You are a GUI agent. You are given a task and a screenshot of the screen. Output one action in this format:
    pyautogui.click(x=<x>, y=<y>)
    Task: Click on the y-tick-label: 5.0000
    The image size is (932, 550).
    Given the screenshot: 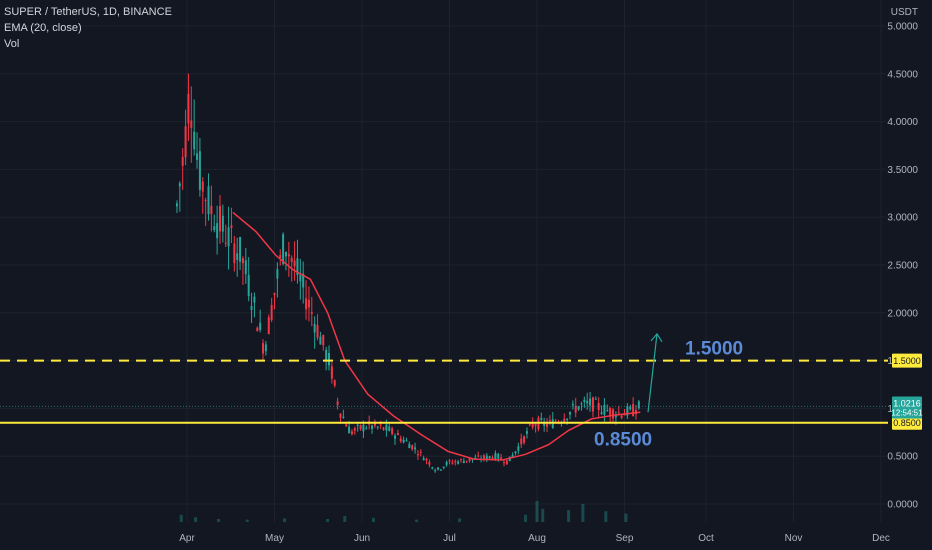 What is the action you would take?
    pyautogui.click(x=902, y=27)
    